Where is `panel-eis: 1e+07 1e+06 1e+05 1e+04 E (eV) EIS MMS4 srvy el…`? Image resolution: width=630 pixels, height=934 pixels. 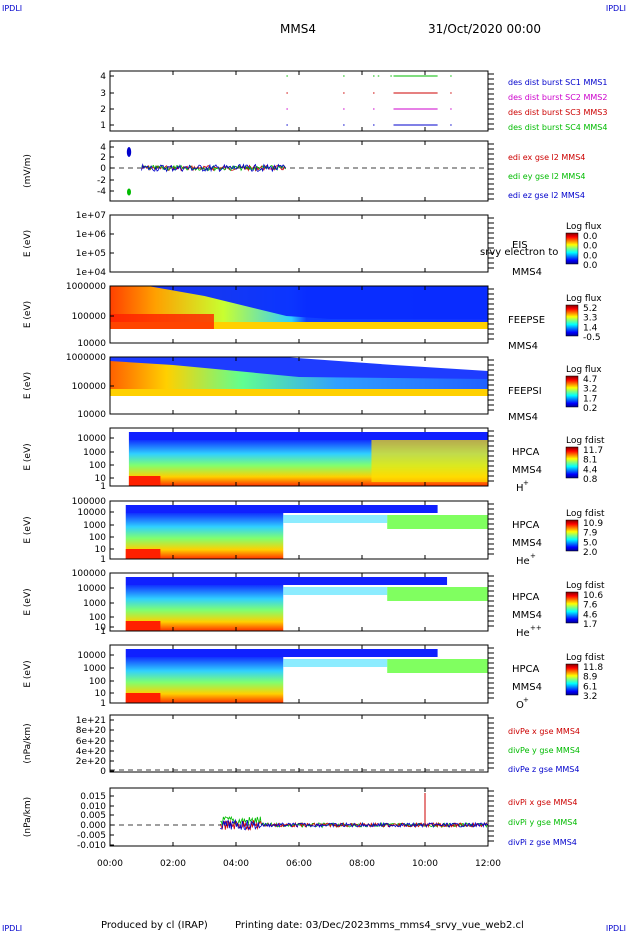
panel-eis: 1e+07 1e+06 1e+05 1e+04 E (eV) EIS MMS4 srvy el… is located at coordinates (312, 244).